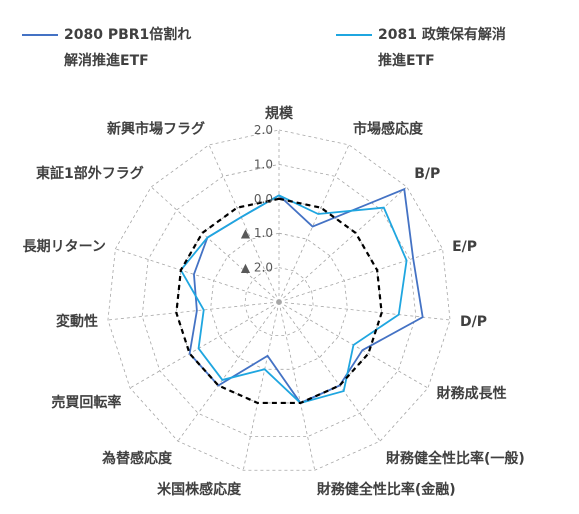 This screenshot has width=579, height=514. Describe the element at coordinates (406, 61) in the screenshot. I see `legend-label-2081-line2: 推進ETF` at that location.